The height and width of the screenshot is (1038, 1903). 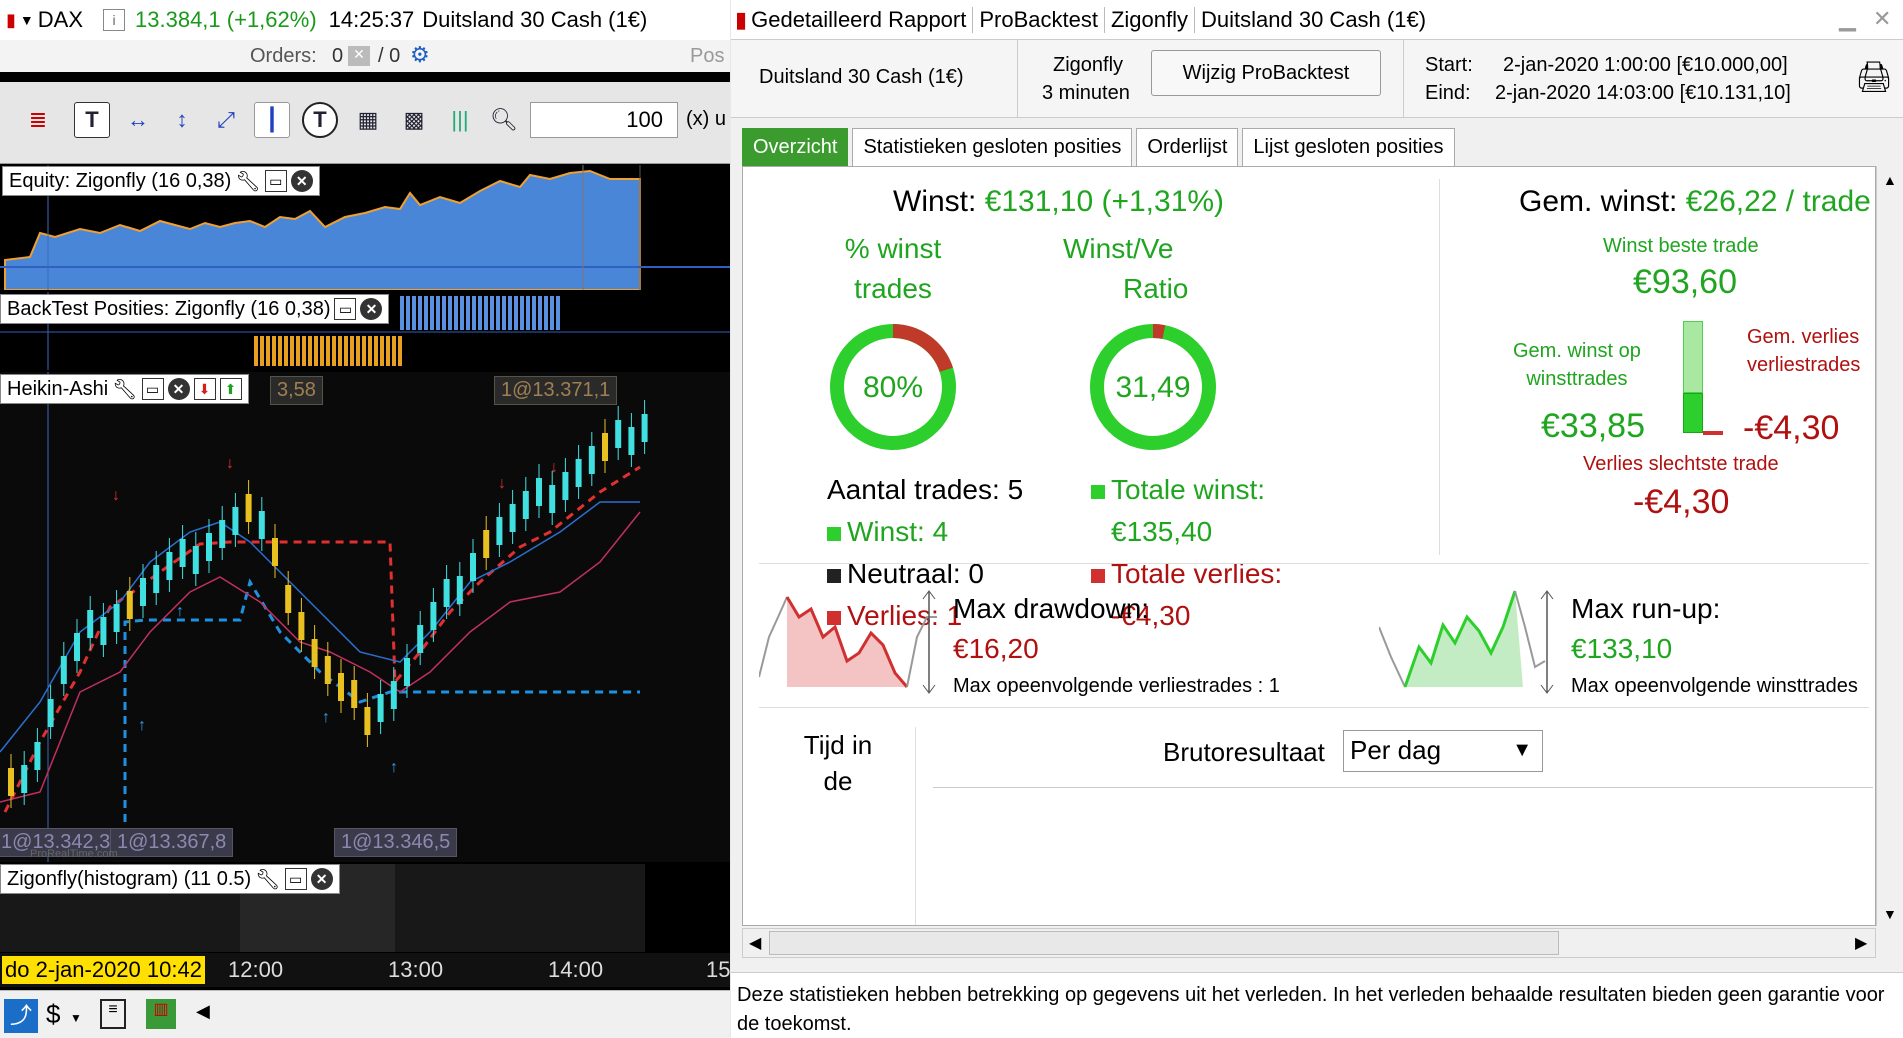 I want to click on gem-verlies-1: Gem. verlies, so click(x=1803, y=337).